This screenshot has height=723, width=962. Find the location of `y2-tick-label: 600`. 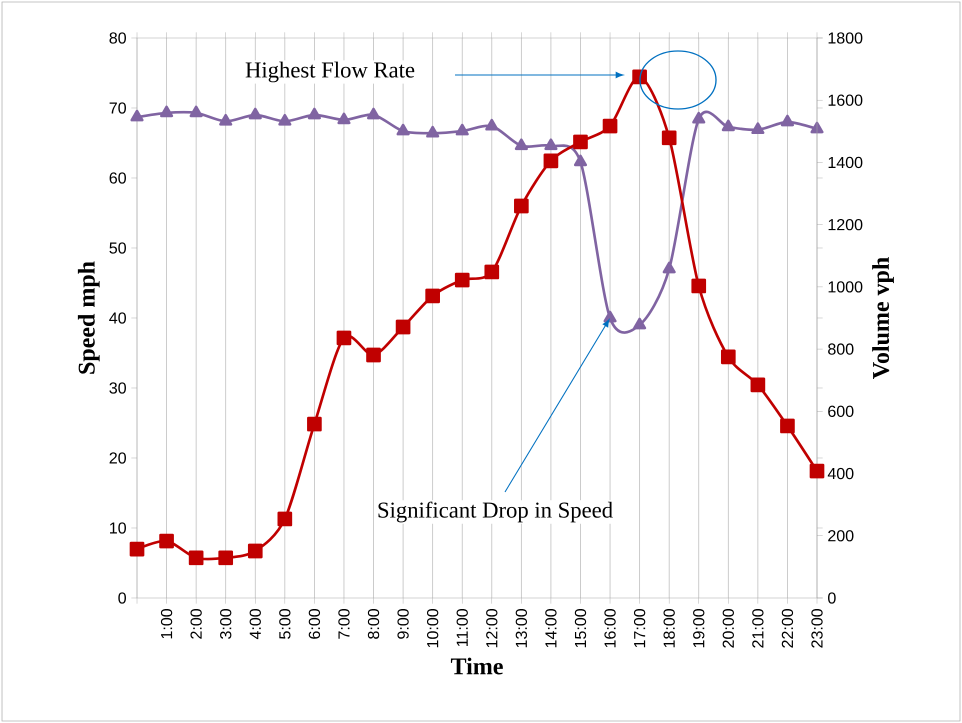

y2-tick-label: 600 is located at coordinates (841, 411).